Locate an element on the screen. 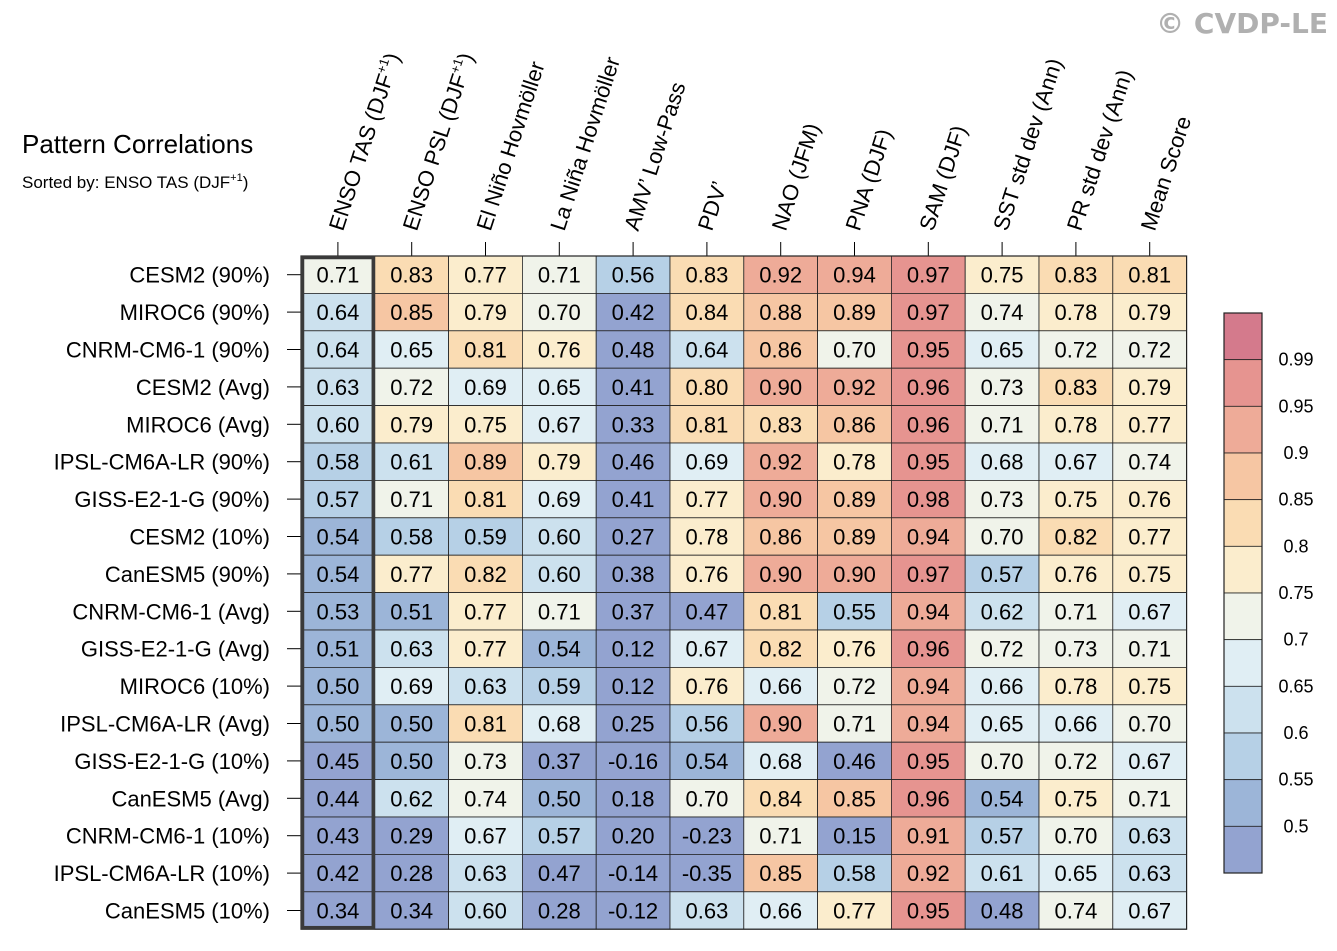  cell-value: -0.14 is located at coordinates (633, 873).